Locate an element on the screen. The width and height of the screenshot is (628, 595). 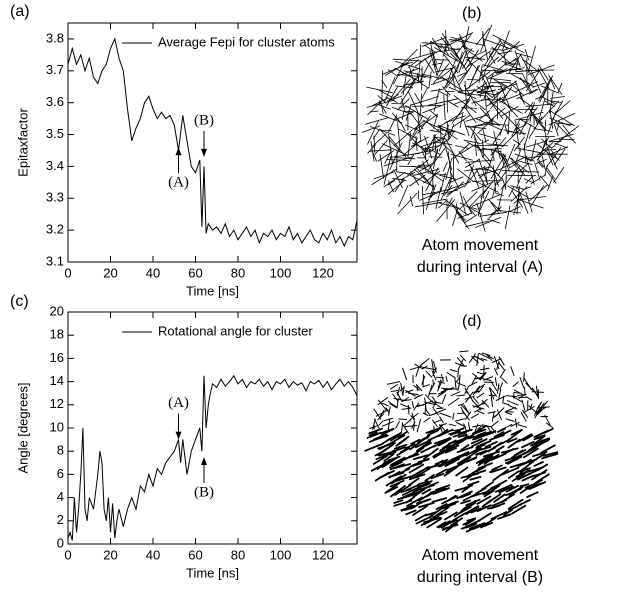
y-tick-label: 6 is located at coordinates (60, 473).